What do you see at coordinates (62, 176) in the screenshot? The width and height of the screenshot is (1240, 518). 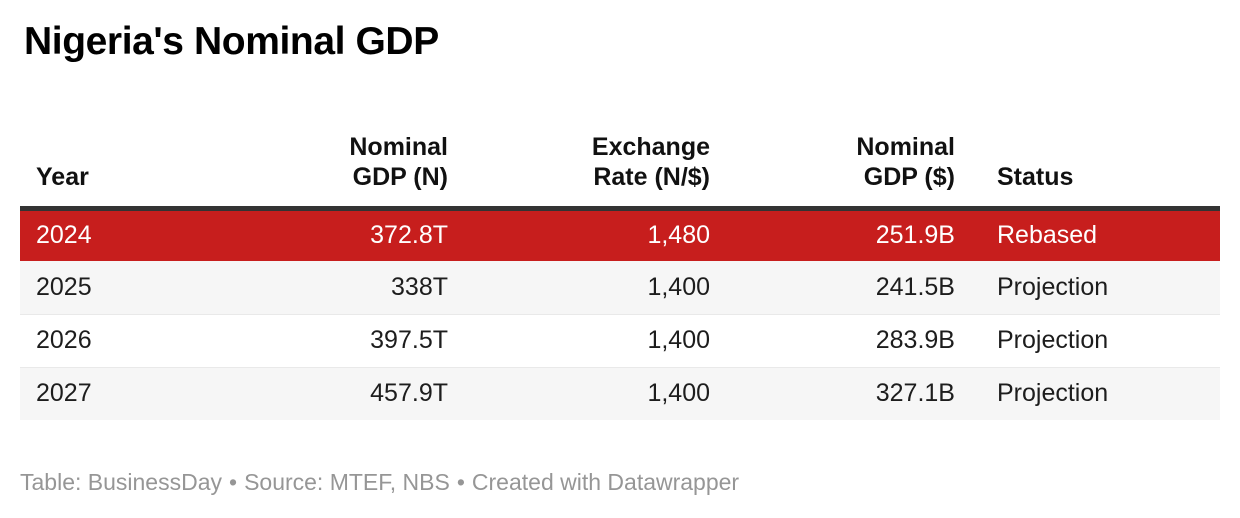 I see `column-header-year-label: Year` at bounding box center [62, 176].